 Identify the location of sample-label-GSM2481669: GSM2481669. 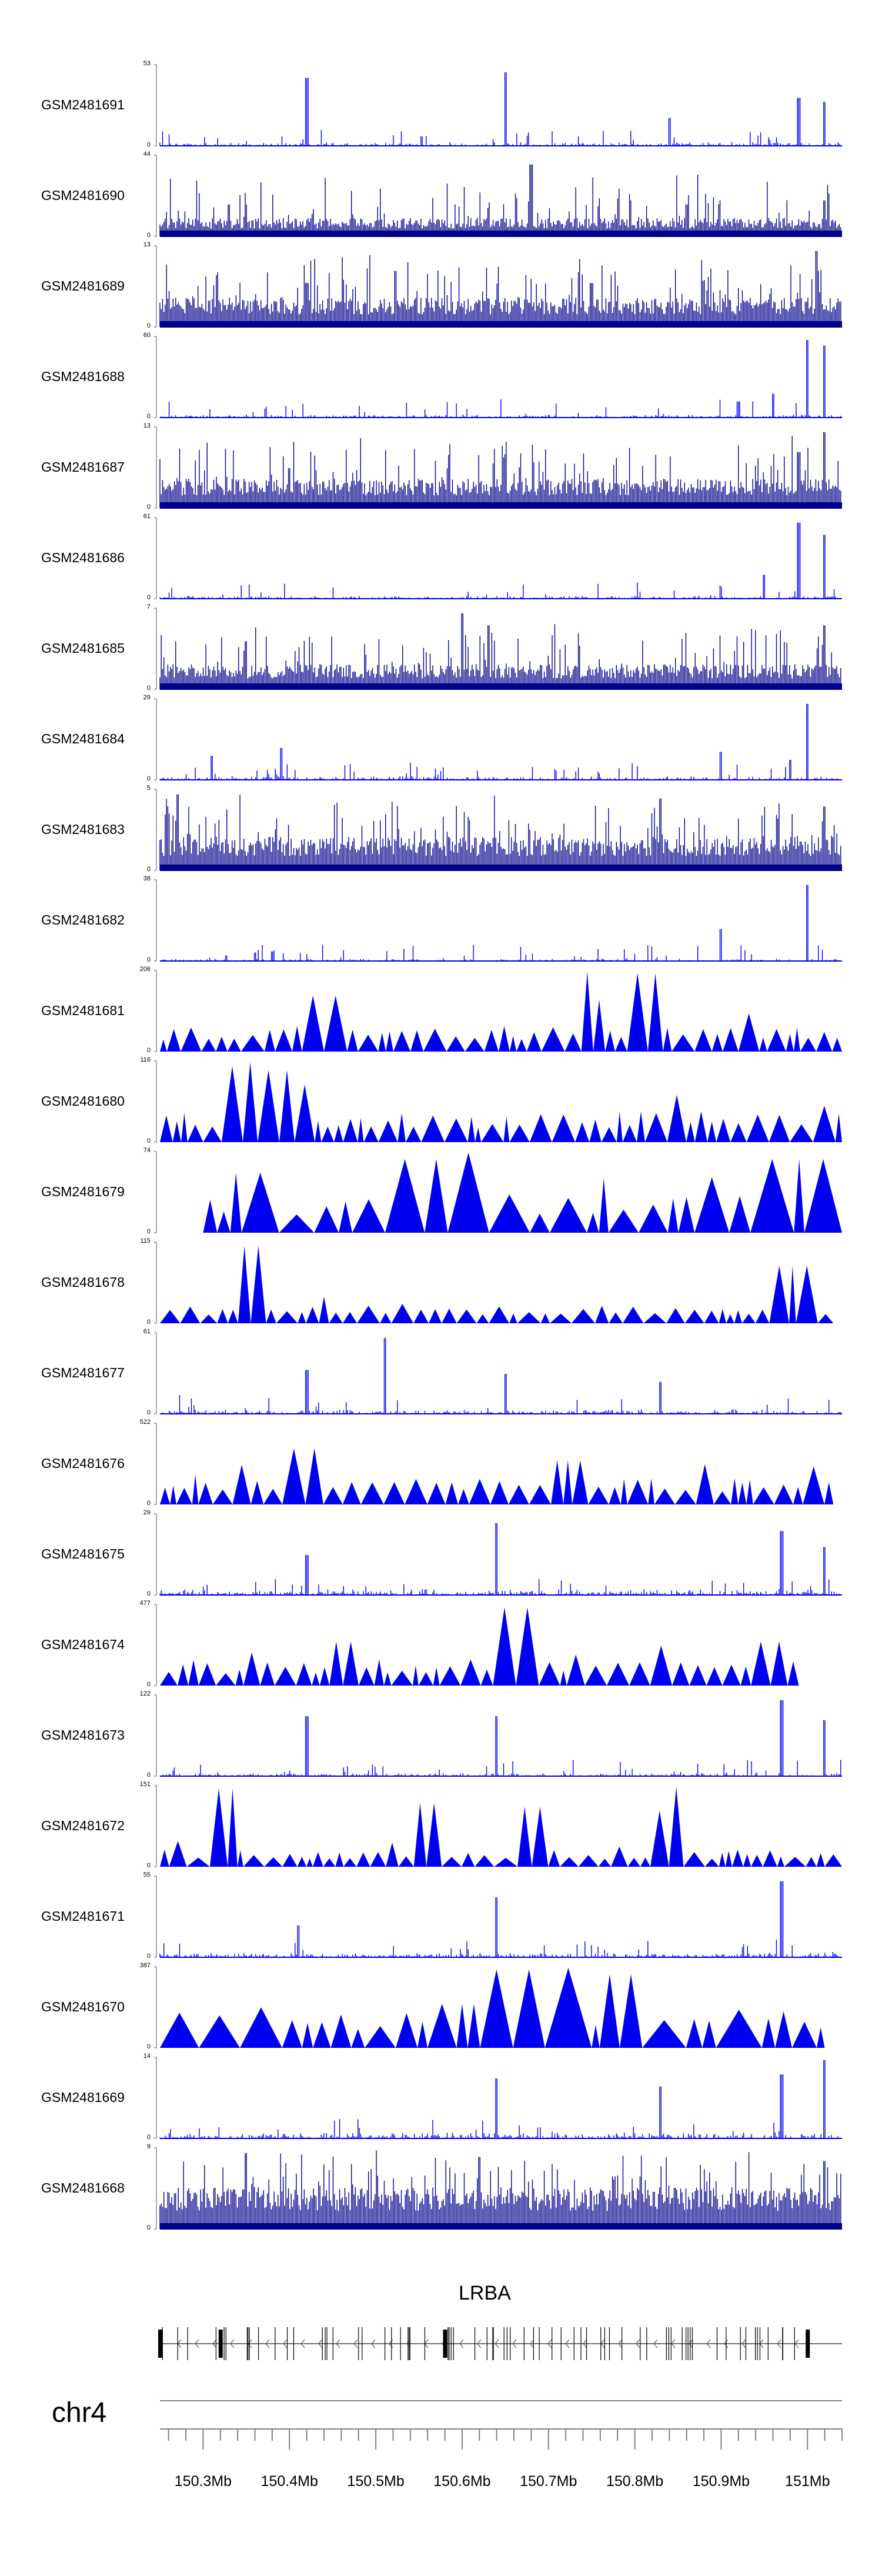
(83, 2097).